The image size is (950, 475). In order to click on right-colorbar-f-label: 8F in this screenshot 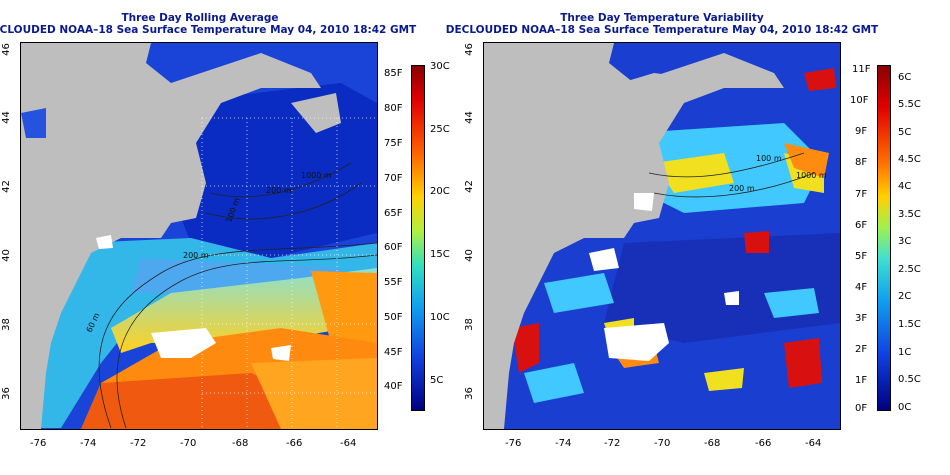, I will do `click(861, 162)`.